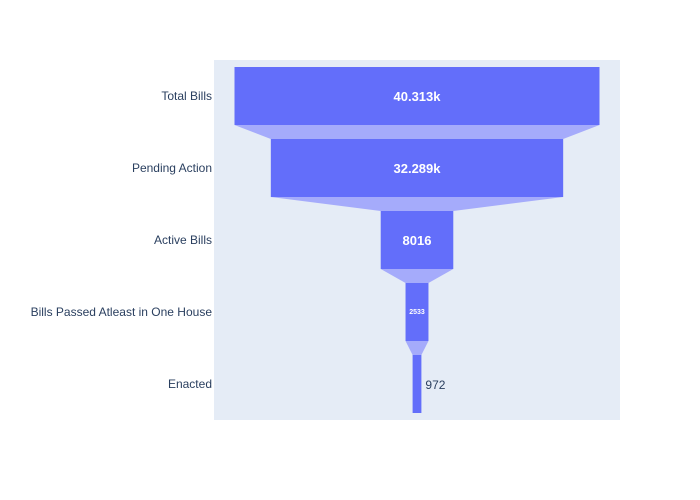  I want to click on funnel-value-label: 8016, so click(417, 240).